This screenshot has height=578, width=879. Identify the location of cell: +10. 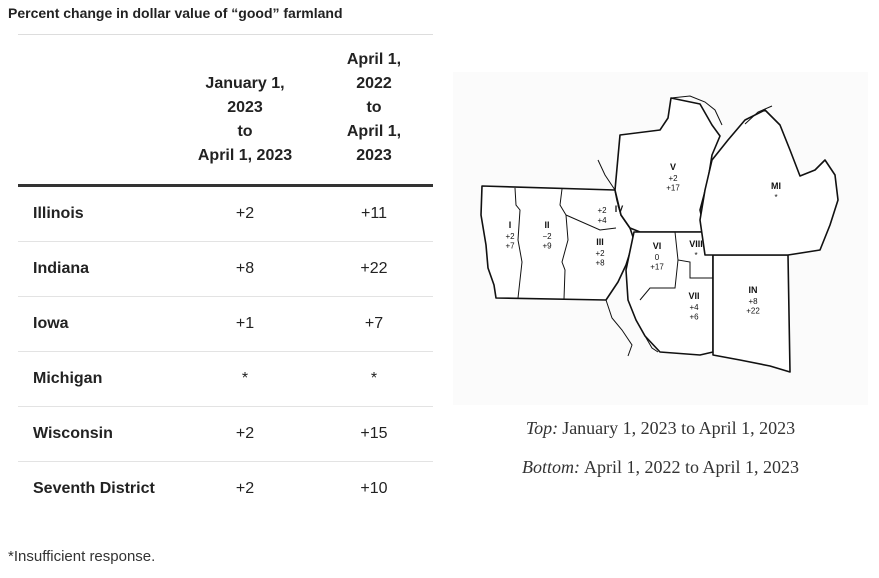
(374, 488).